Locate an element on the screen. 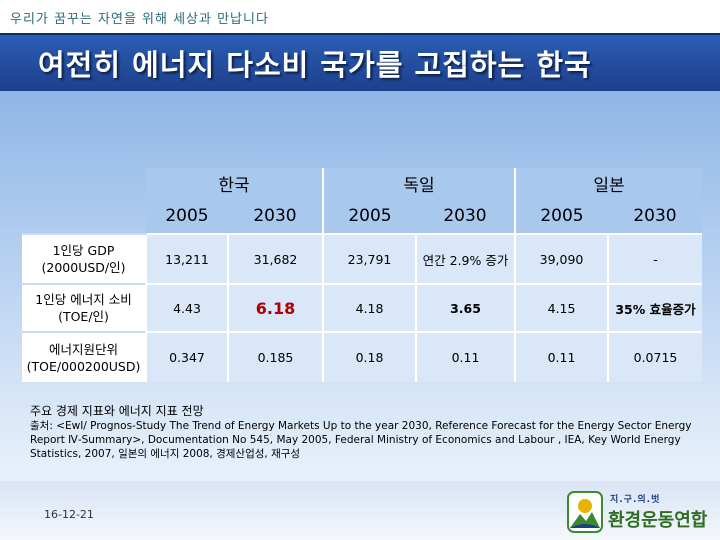 The image size is (720, 540). slogan: 우리가 꿈꾸는 자연을 위해 세상과 만납니다 is located at coordinates (139, 19).